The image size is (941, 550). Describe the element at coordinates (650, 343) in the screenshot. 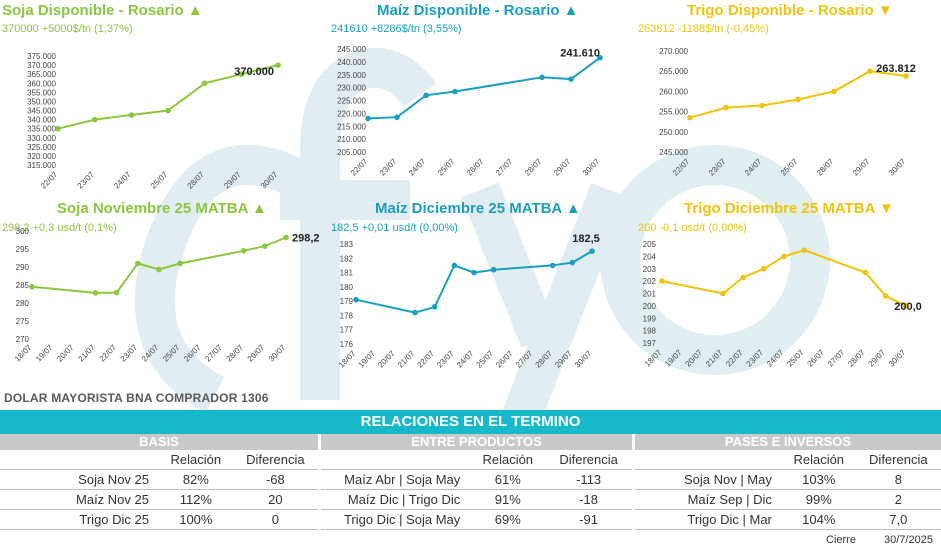

I see `chart-5-ytick: 197` at that location.